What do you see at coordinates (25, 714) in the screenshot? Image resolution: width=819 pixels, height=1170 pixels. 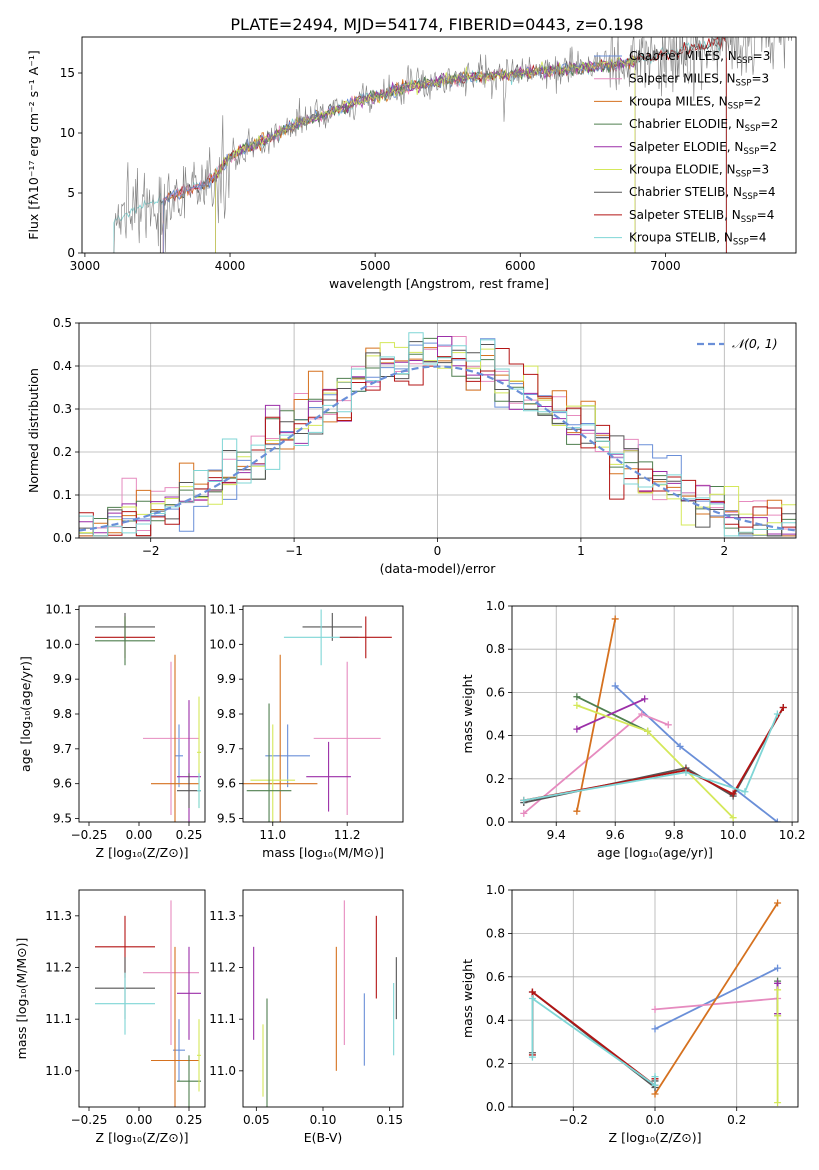 I see `y-axis-label: age [log₁₀(age/yr)]` at bounding box center [25, 714].